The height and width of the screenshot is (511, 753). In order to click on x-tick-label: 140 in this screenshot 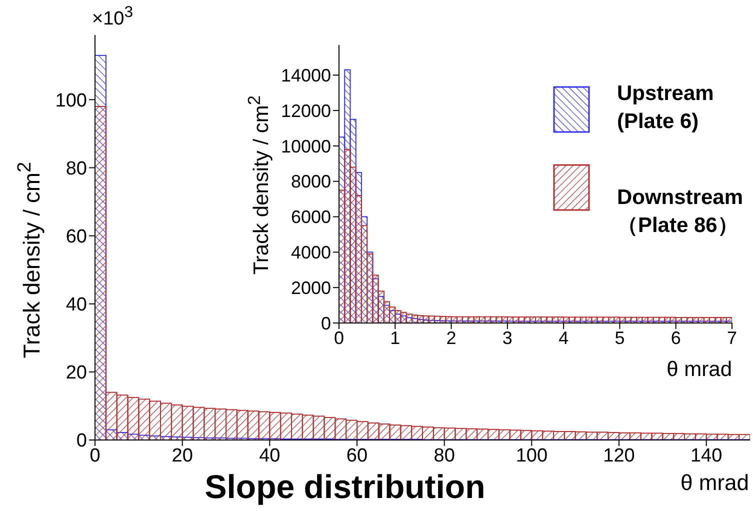, I will do `click(706, 455)`.